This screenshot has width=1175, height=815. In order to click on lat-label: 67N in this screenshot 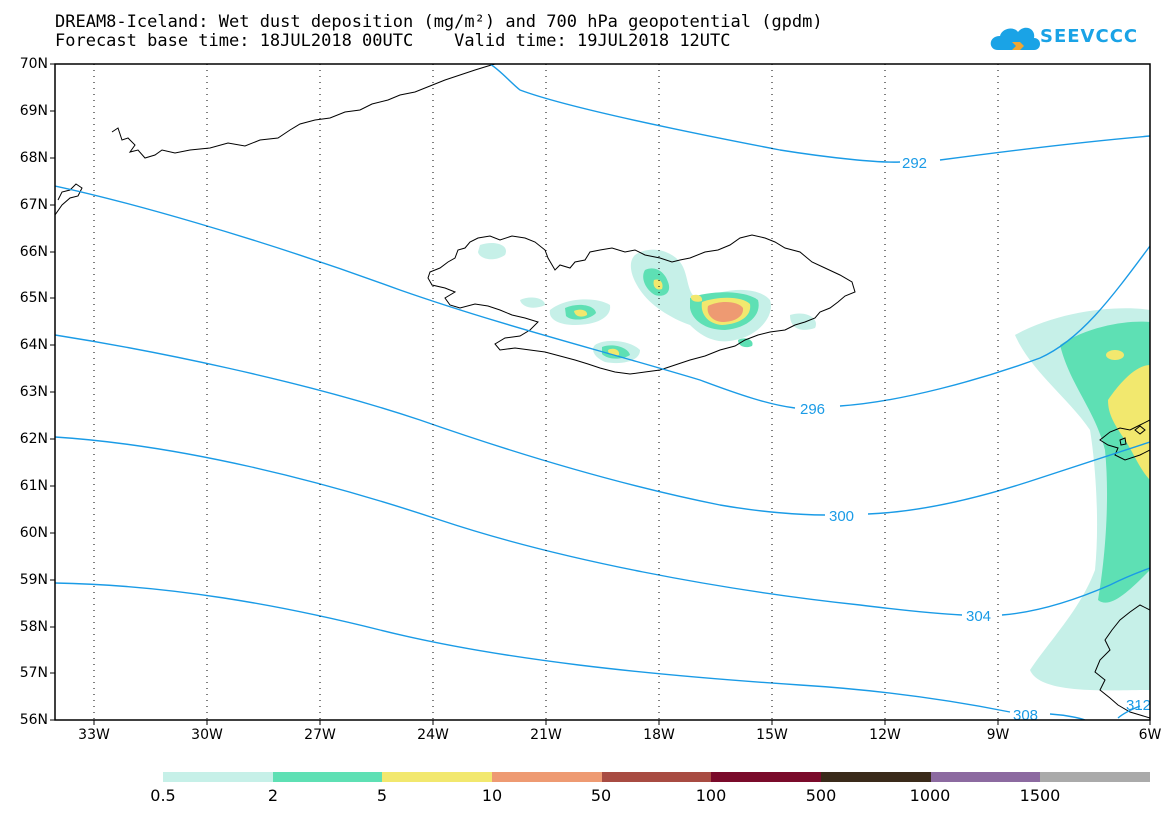, I will do `click(33, 205)`.